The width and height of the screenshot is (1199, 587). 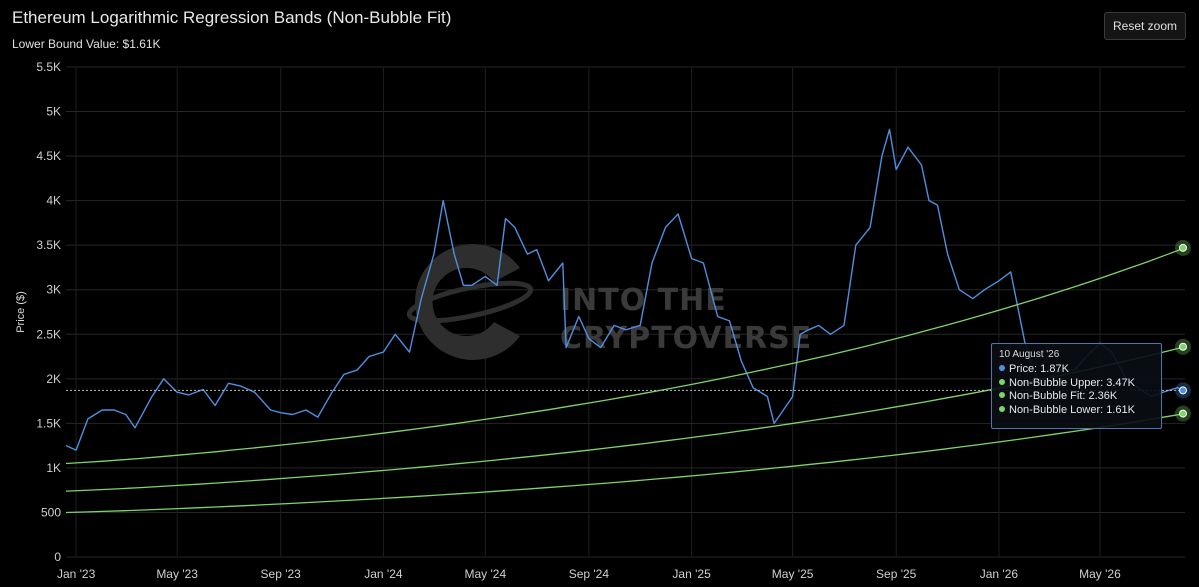 I want to click on tooltip-lower-label: Non-Bubble Lower: 1.61K, so click(x=1072, y=409).